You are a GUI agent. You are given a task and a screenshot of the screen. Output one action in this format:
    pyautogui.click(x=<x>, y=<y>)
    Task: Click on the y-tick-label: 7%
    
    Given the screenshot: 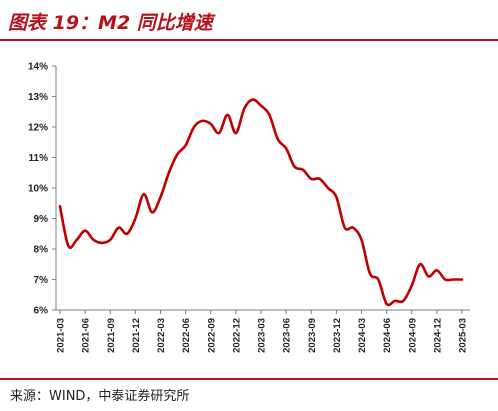 What is the action you would take?
    pyautogui.click(x=41, y=280)
    